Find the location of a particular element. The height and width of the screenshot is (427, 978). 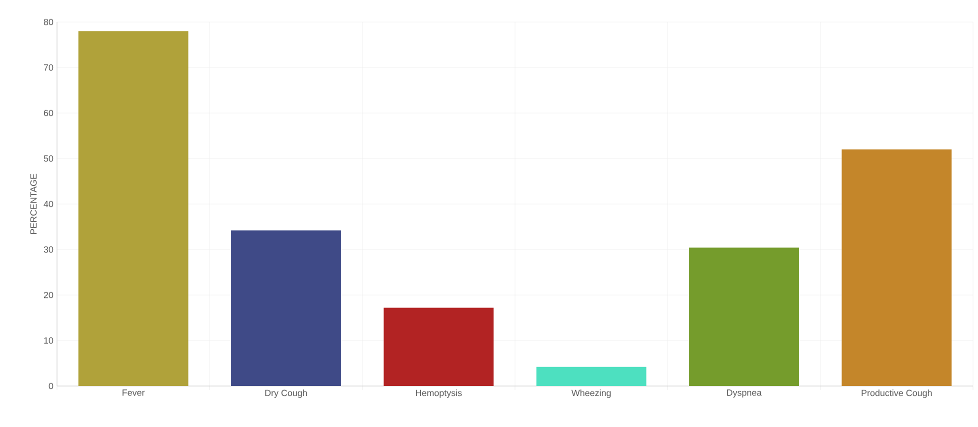

y-tick-label: 40 is located at coordinates (49, 204).